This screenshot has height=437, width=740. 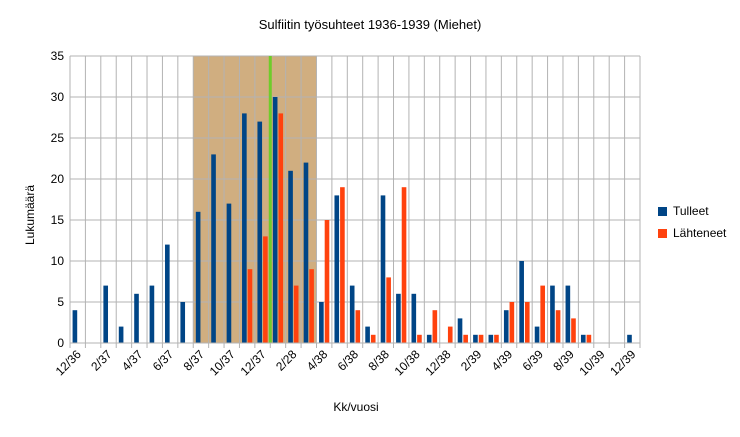 I want to click on y-tick-label: 25, so click(x=58, y=138).